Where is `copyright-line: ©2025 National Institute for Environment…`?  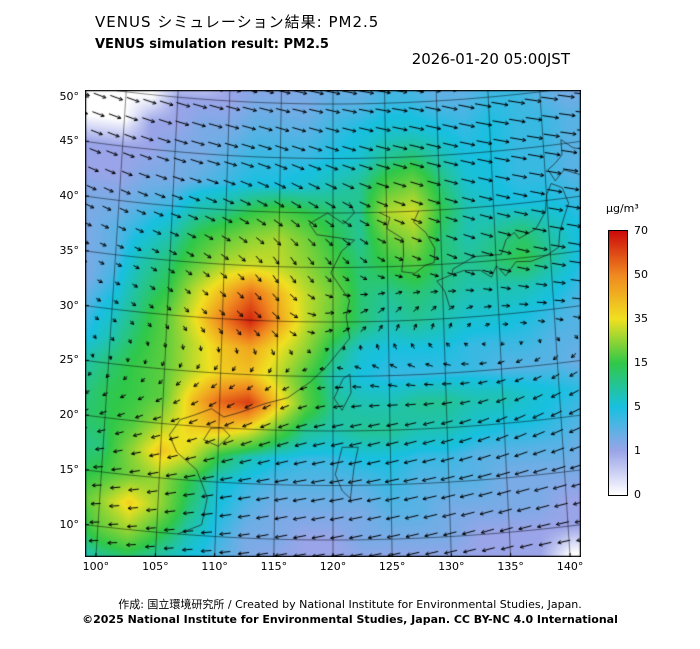
copyright-line: ©2025 National Institute for Environment… is located at coordinates (350, 619).